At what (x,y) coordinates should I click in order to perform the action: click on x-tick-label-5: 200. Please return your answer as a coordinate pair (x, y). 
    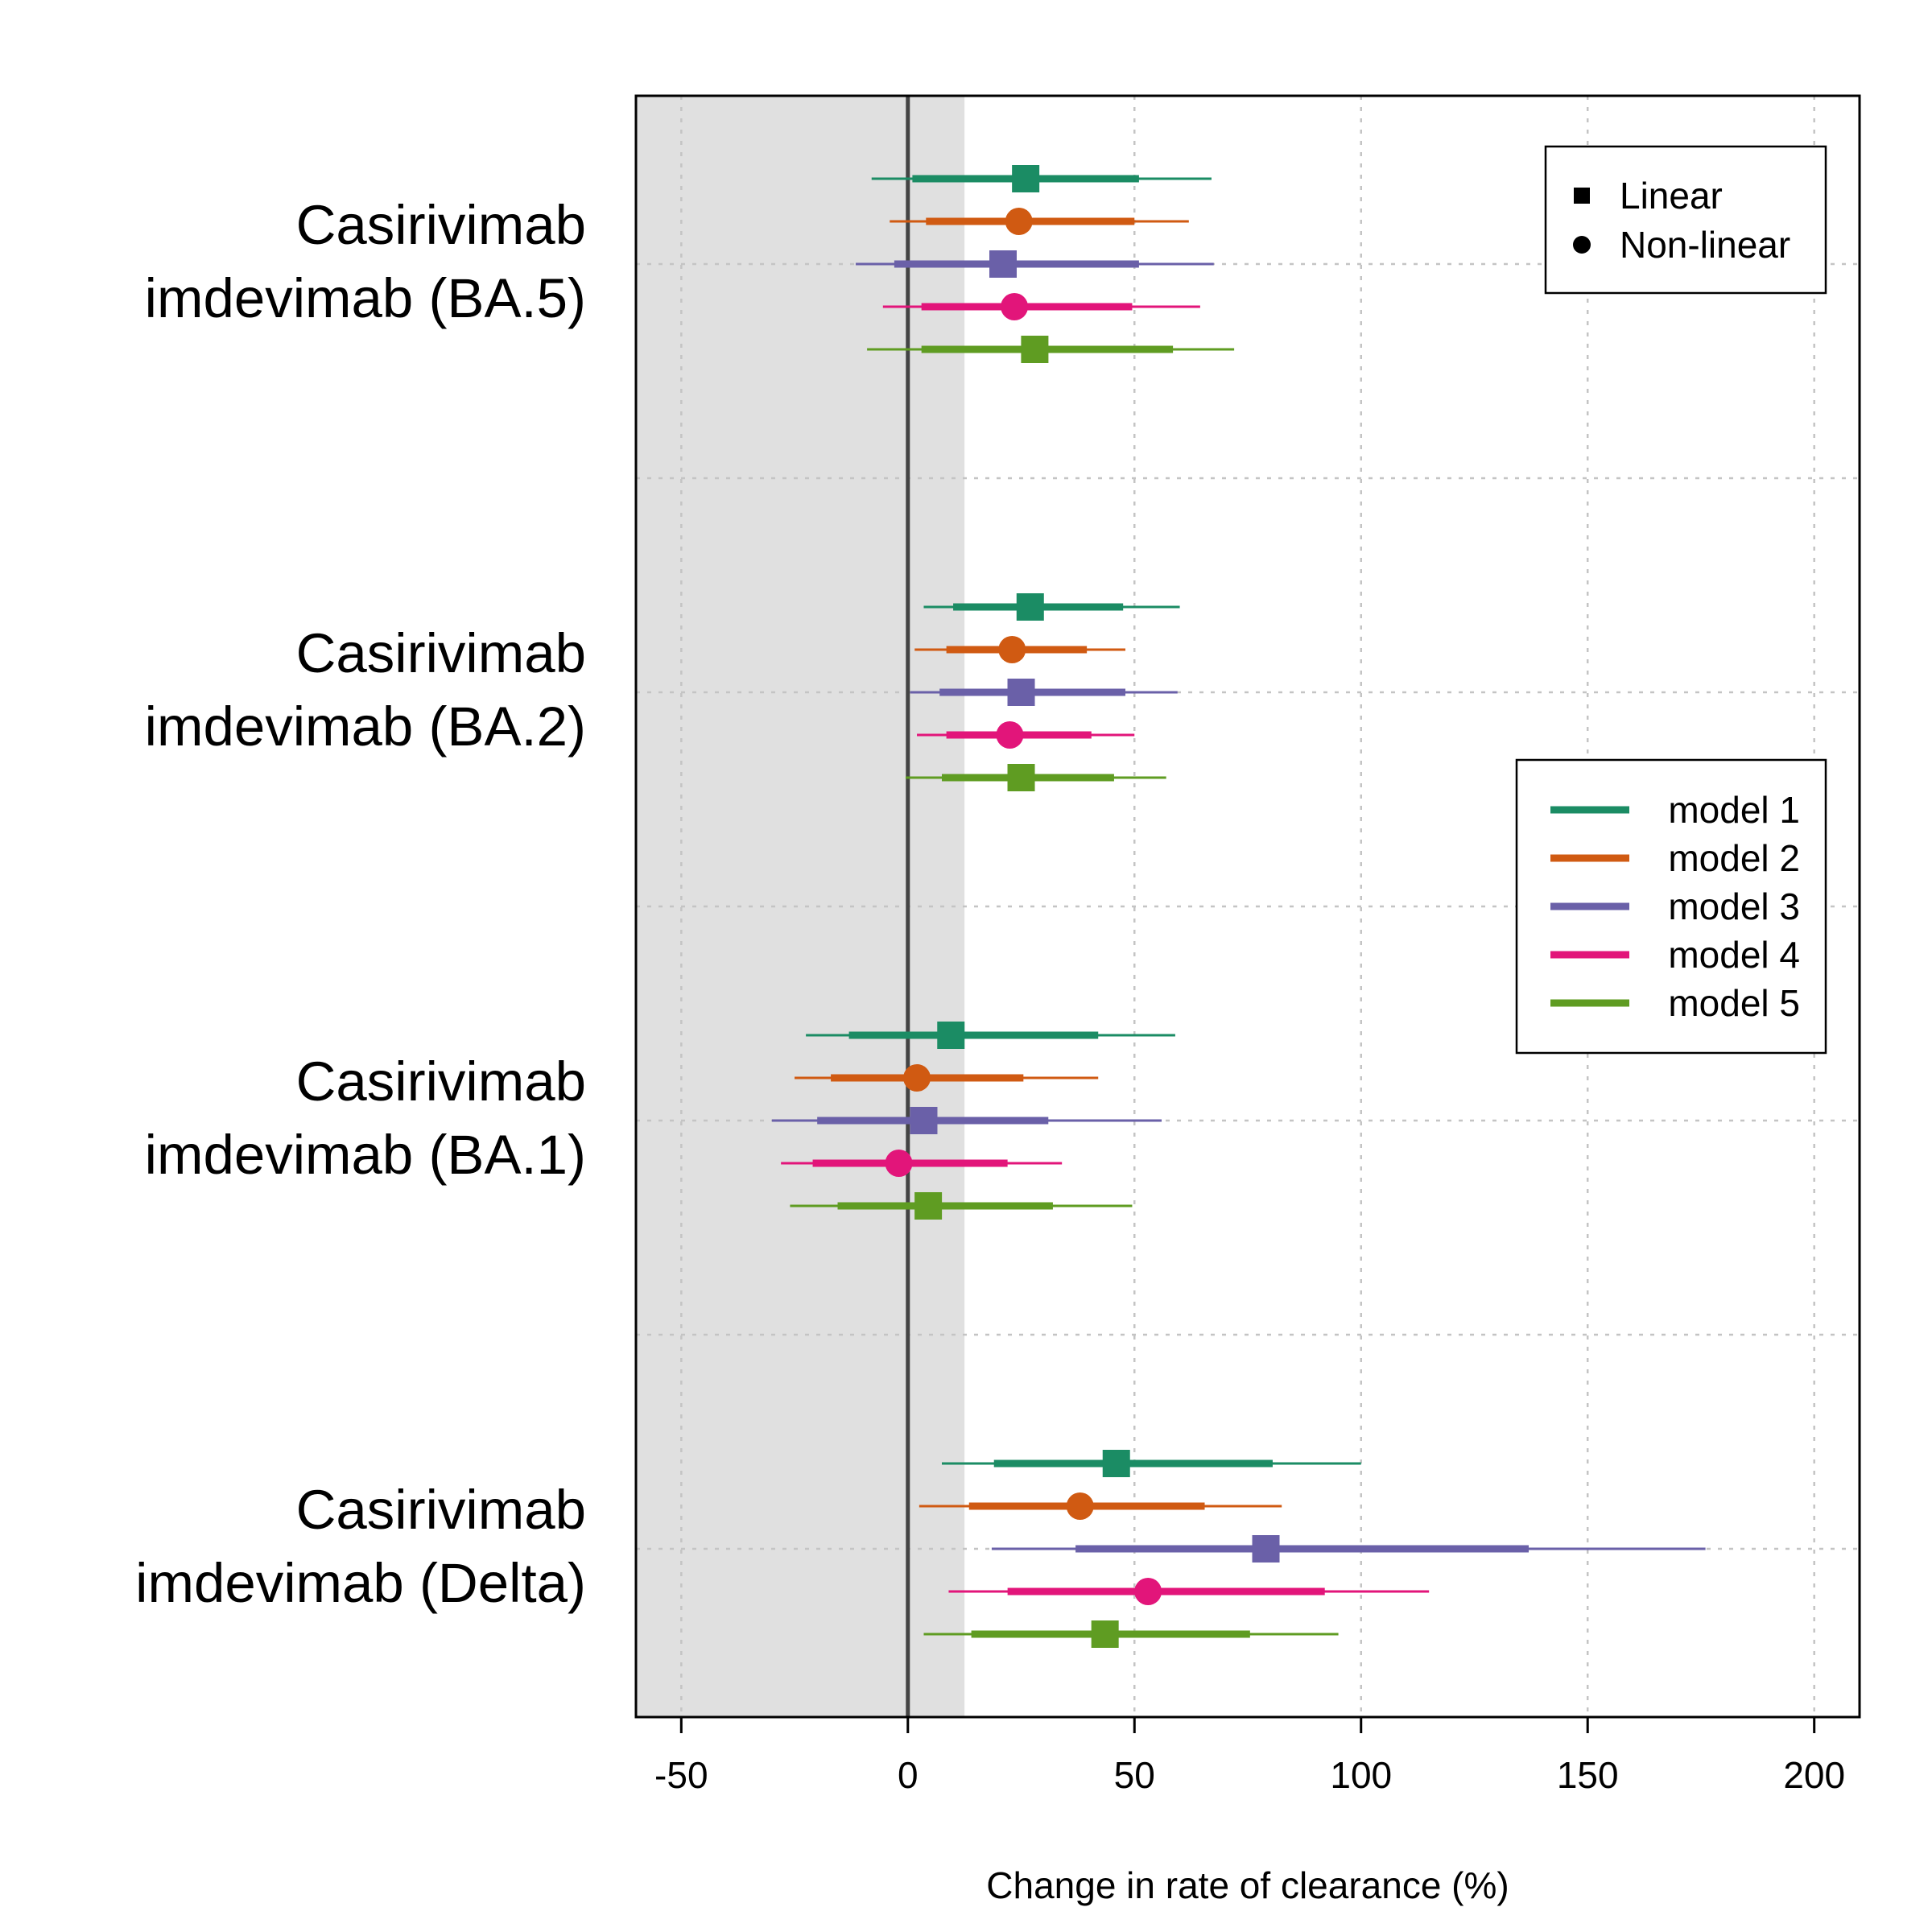
    Looking at the image, I should click on (1814, 1775).